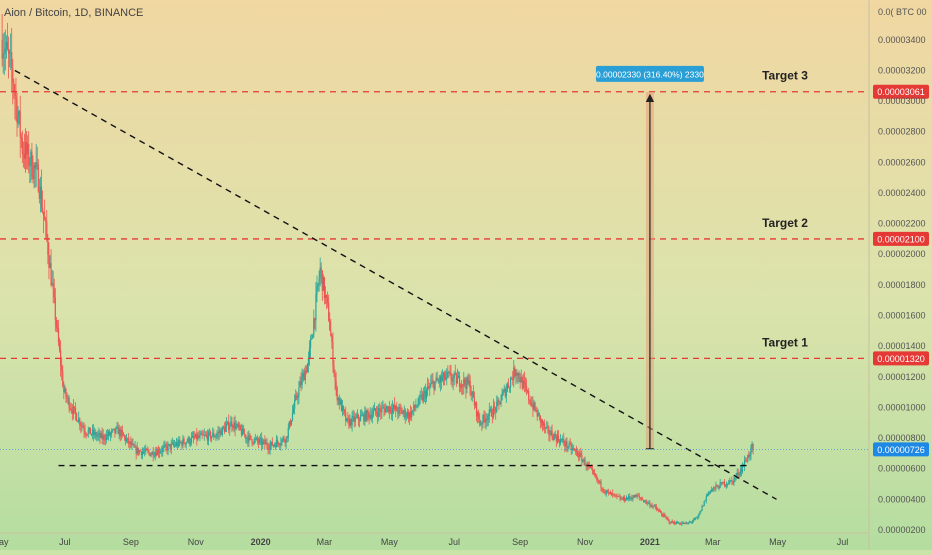 Image resolution: width=932 pixels, height=555 pixels. What do you see at coordinates (902, 12) in the screenshot?
I see `price-axis-top-label: 0.0( BTC 00` at bounding box center [902, 12].